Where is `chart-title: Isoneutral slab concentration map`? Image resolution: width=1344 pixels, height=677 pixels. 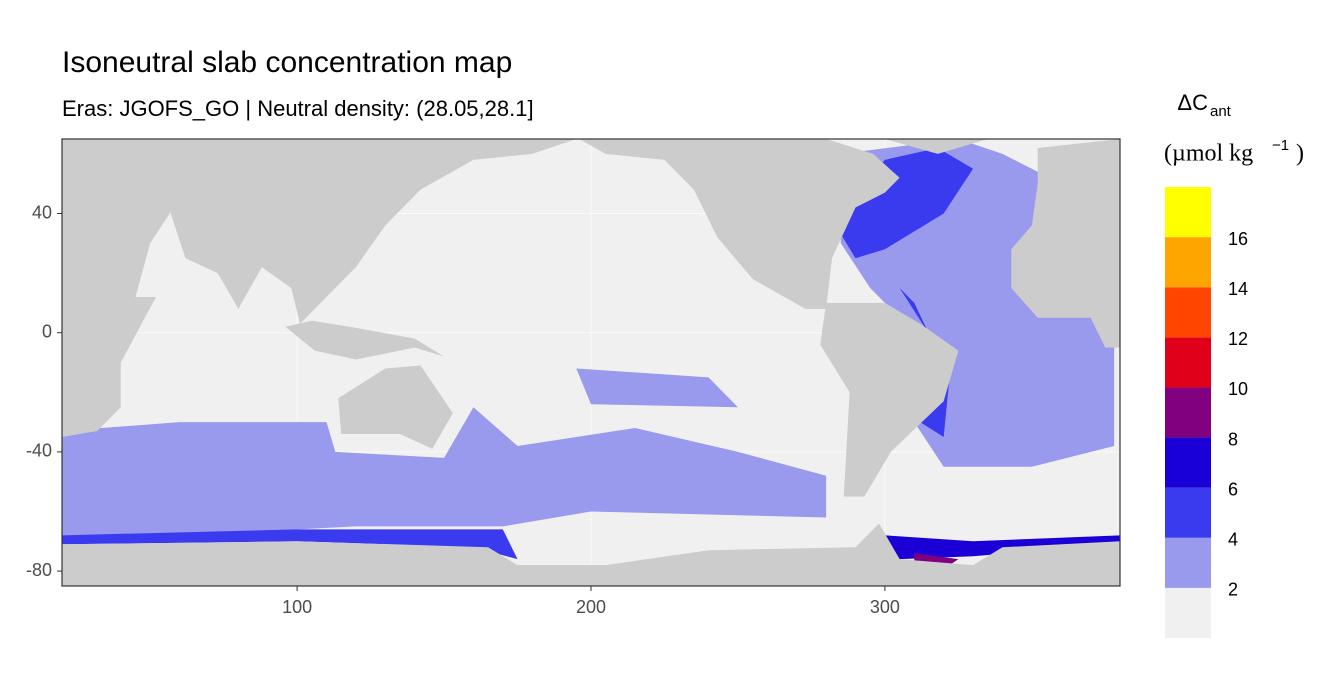
chart-title: Isoneutral slab concentration map is located at coordinates (287, 62).